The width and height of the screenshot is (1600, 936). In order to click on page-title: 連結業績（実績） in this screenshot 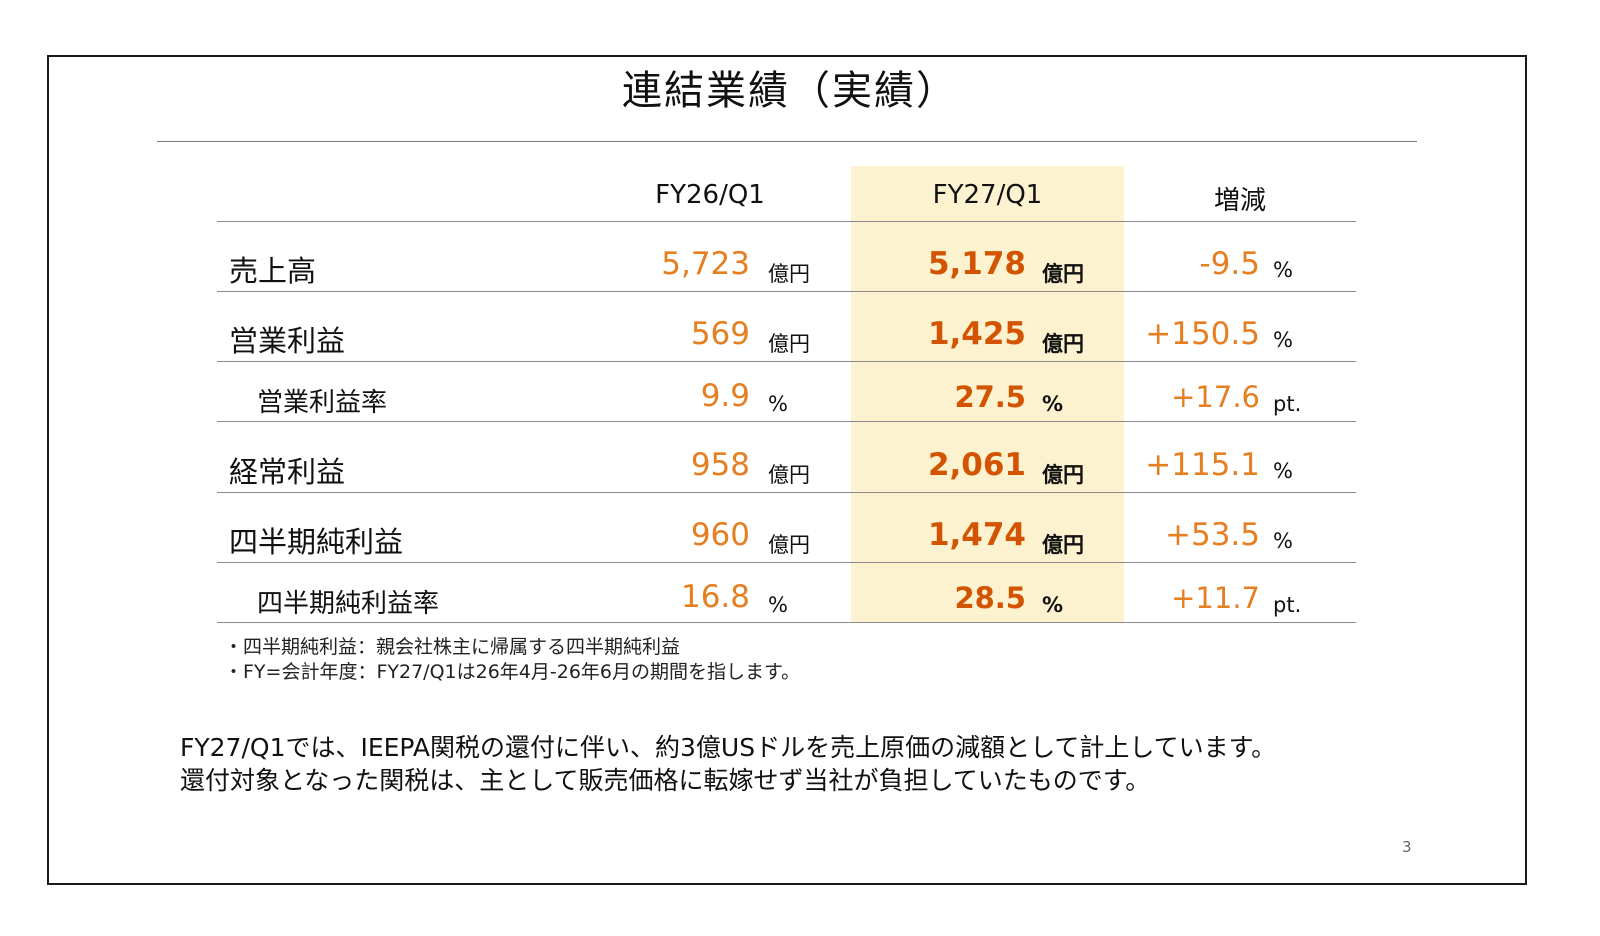, I will do `click(790, 91)`.